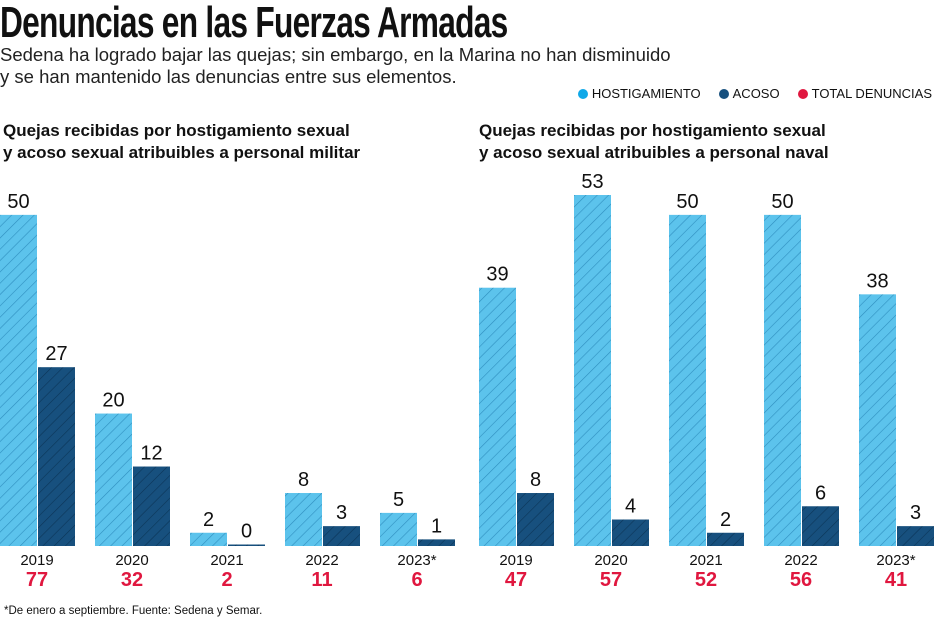  I want to click on total-label: 6, so click(416, 580).